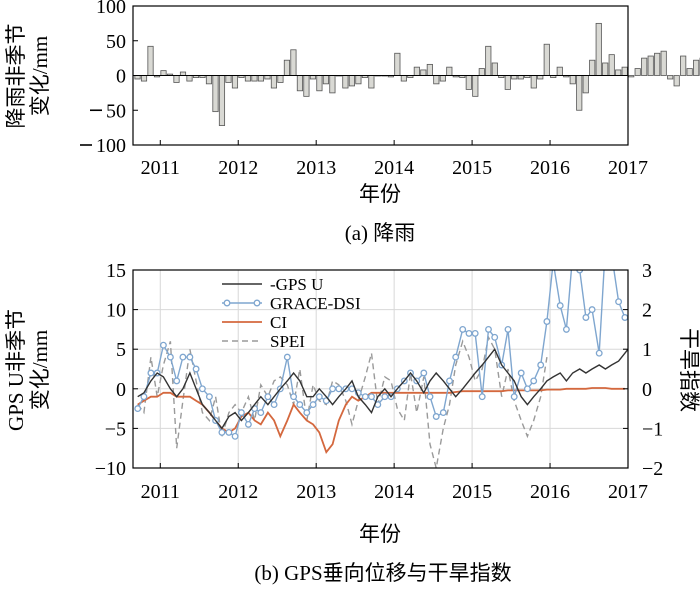  Describe the element at coordinates (121, 77) in the screenshot. I see `y-tick-label: 0` at that location.